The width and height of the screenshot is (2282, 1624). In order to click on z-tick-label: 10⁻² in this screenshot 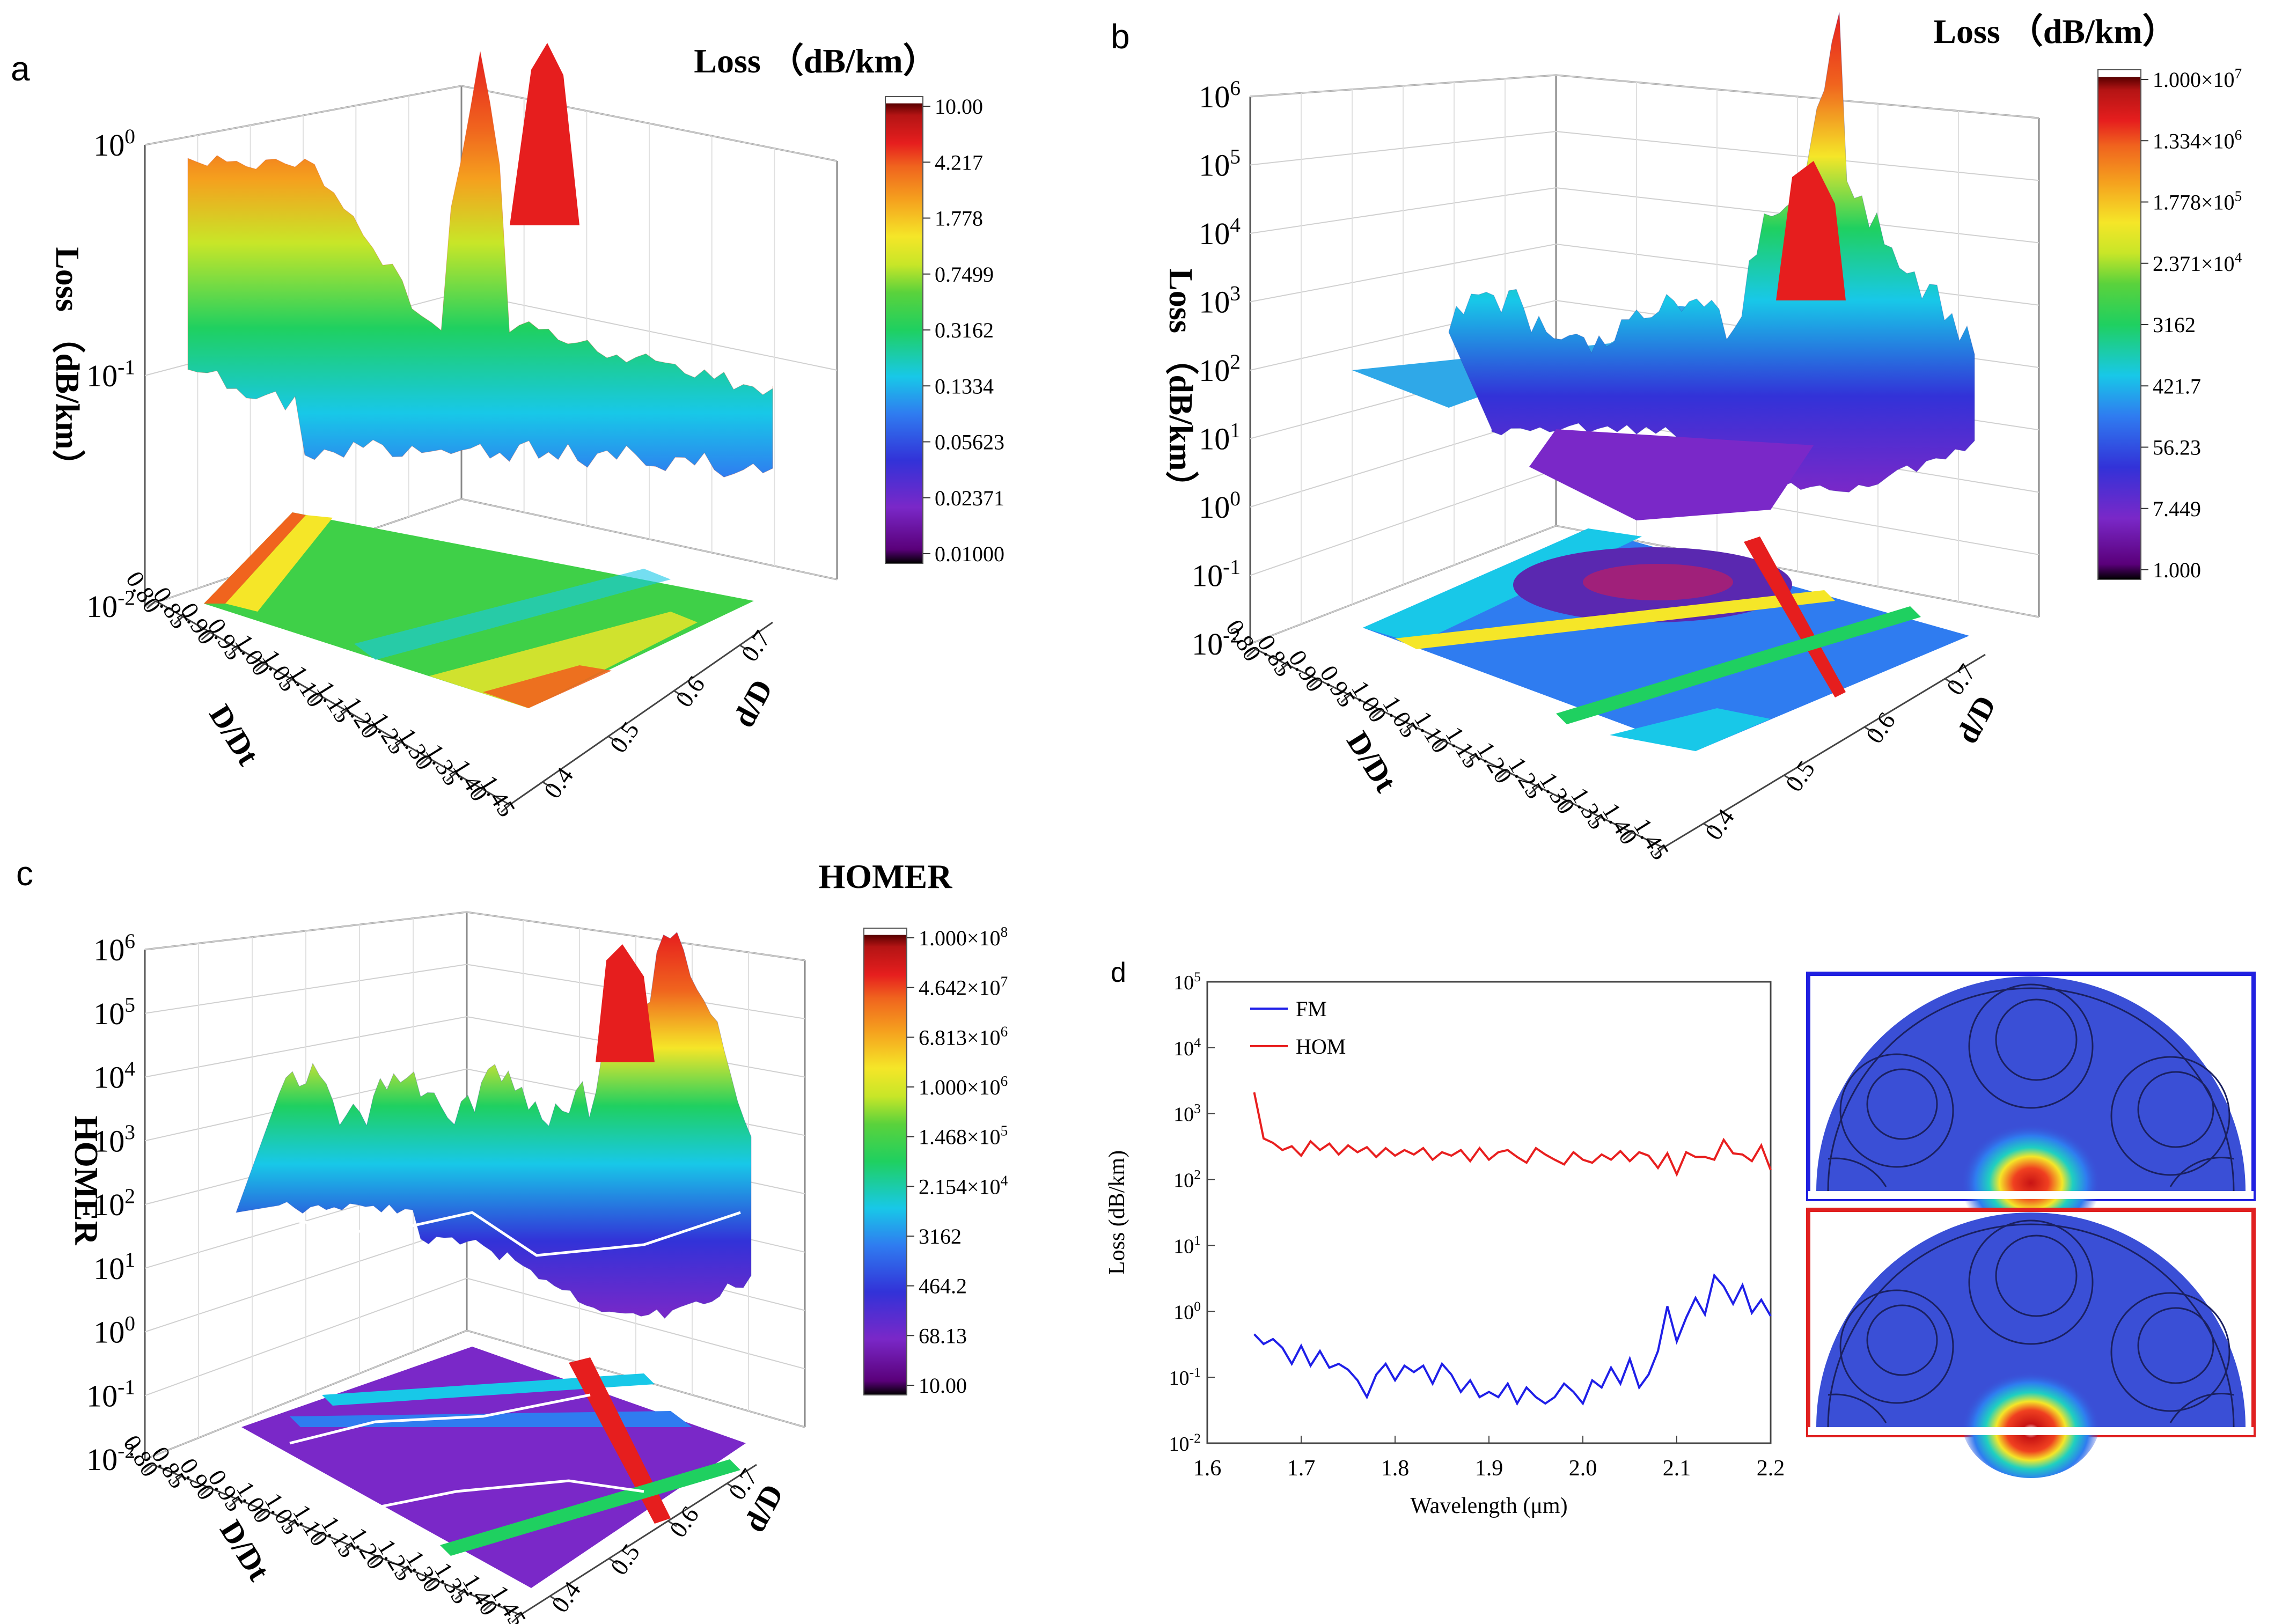, I will do `click(111, 605)`.